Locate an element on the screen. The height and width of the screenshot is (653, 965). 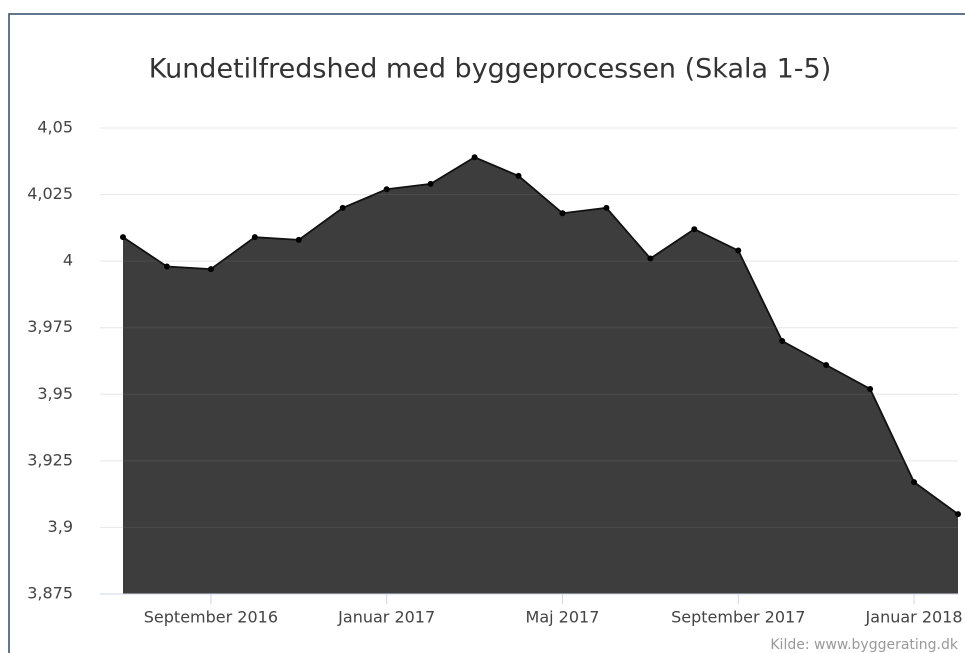
y-tick-label: 3,9 is located at coordinates (60, 526).